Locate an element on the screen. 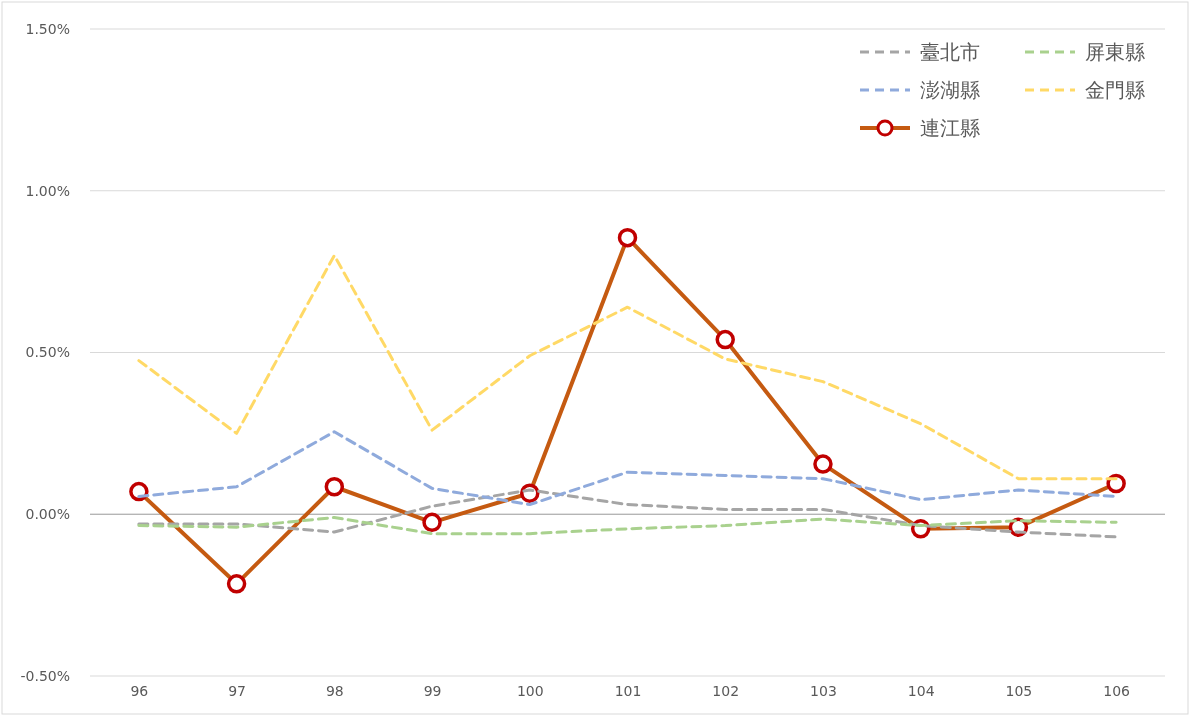  legend-label: 臺北市 is located at coordinates (950, 52).